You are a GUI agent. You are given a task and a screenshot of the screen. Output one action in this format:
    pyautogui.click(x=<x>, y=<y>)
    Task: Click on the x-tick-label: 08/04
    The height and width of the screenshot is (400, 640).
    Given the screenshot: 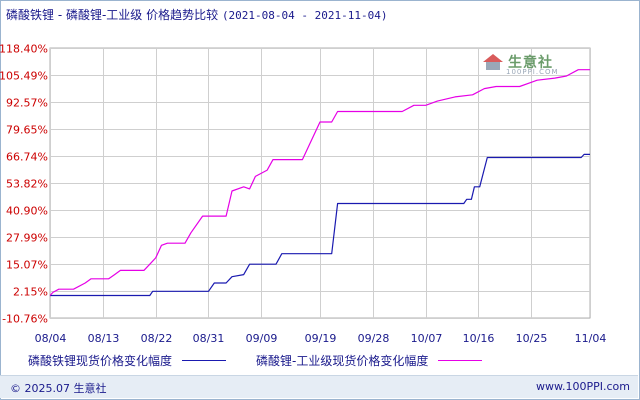 What is the action you would take?
    pyautogui.click(x=51, y=338)
    